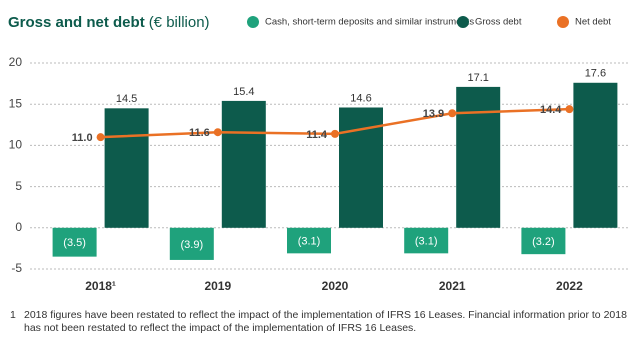 The image size is (640, 343). I want to click on y-tick-label: 20, so click(16, 62).